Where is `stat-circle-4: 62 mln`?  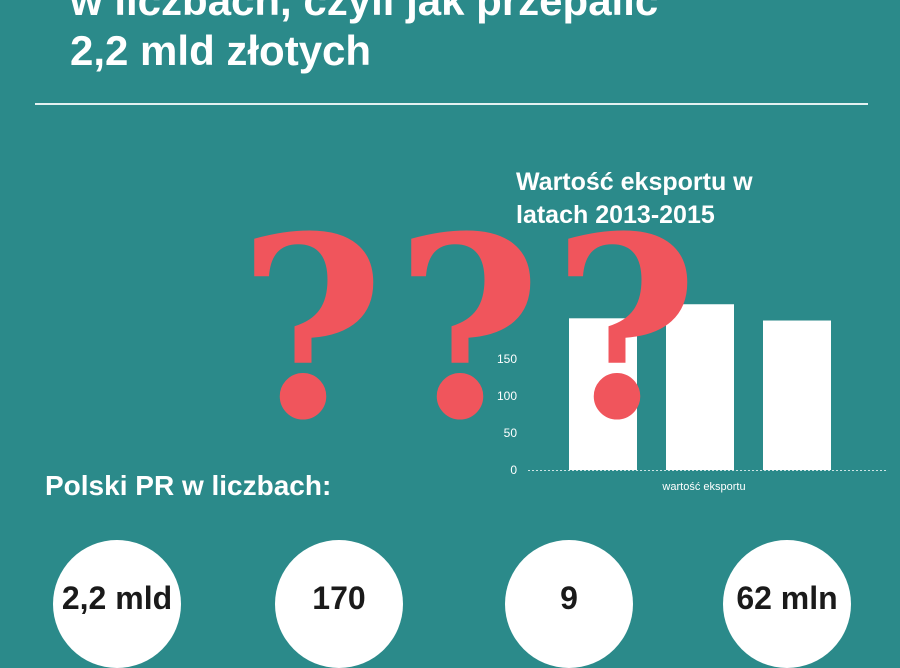 stat-circle-4: 62 mln is located at coordinates (787, 604).